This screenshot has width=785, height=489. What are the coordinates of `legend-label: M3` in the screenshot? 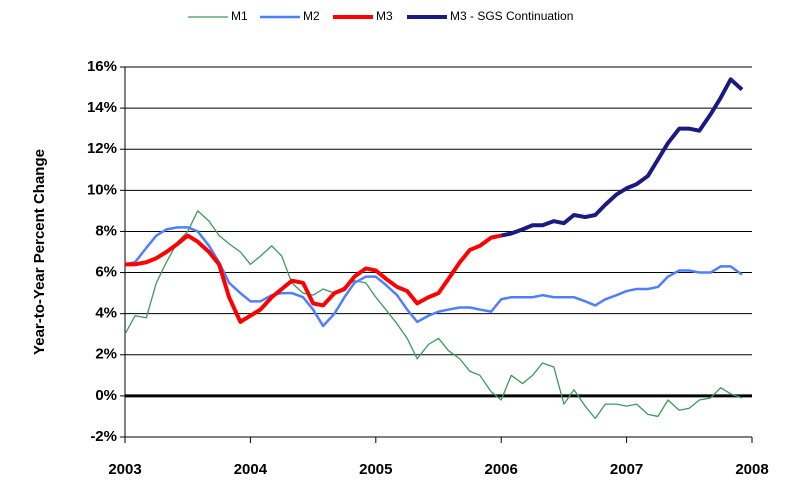 It's located at (384, 16).